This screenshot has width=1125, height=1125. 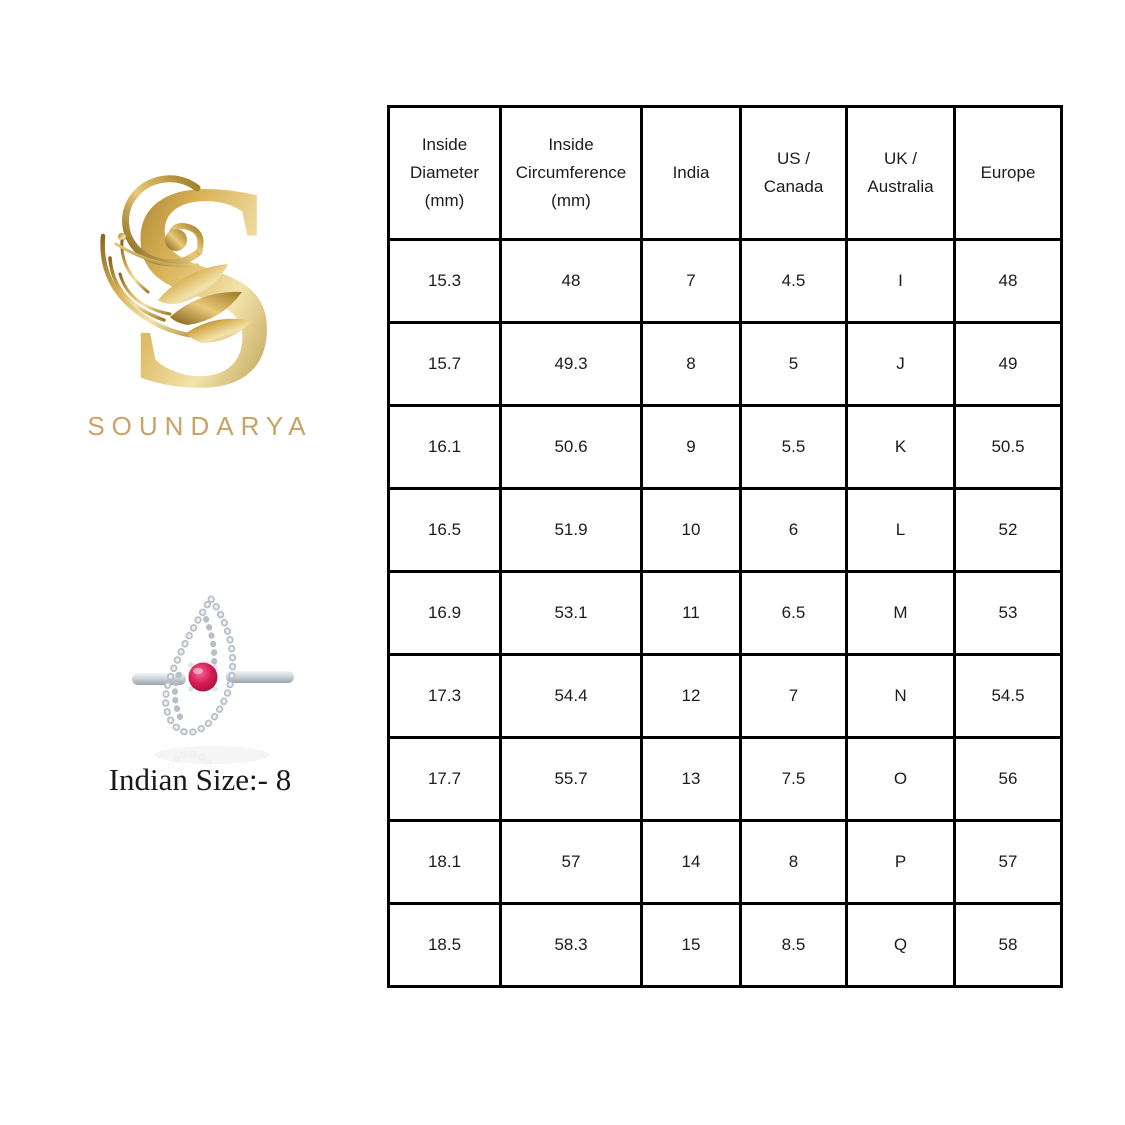 I want to click on table-cell: 16.9, so click(x=444, y=613).